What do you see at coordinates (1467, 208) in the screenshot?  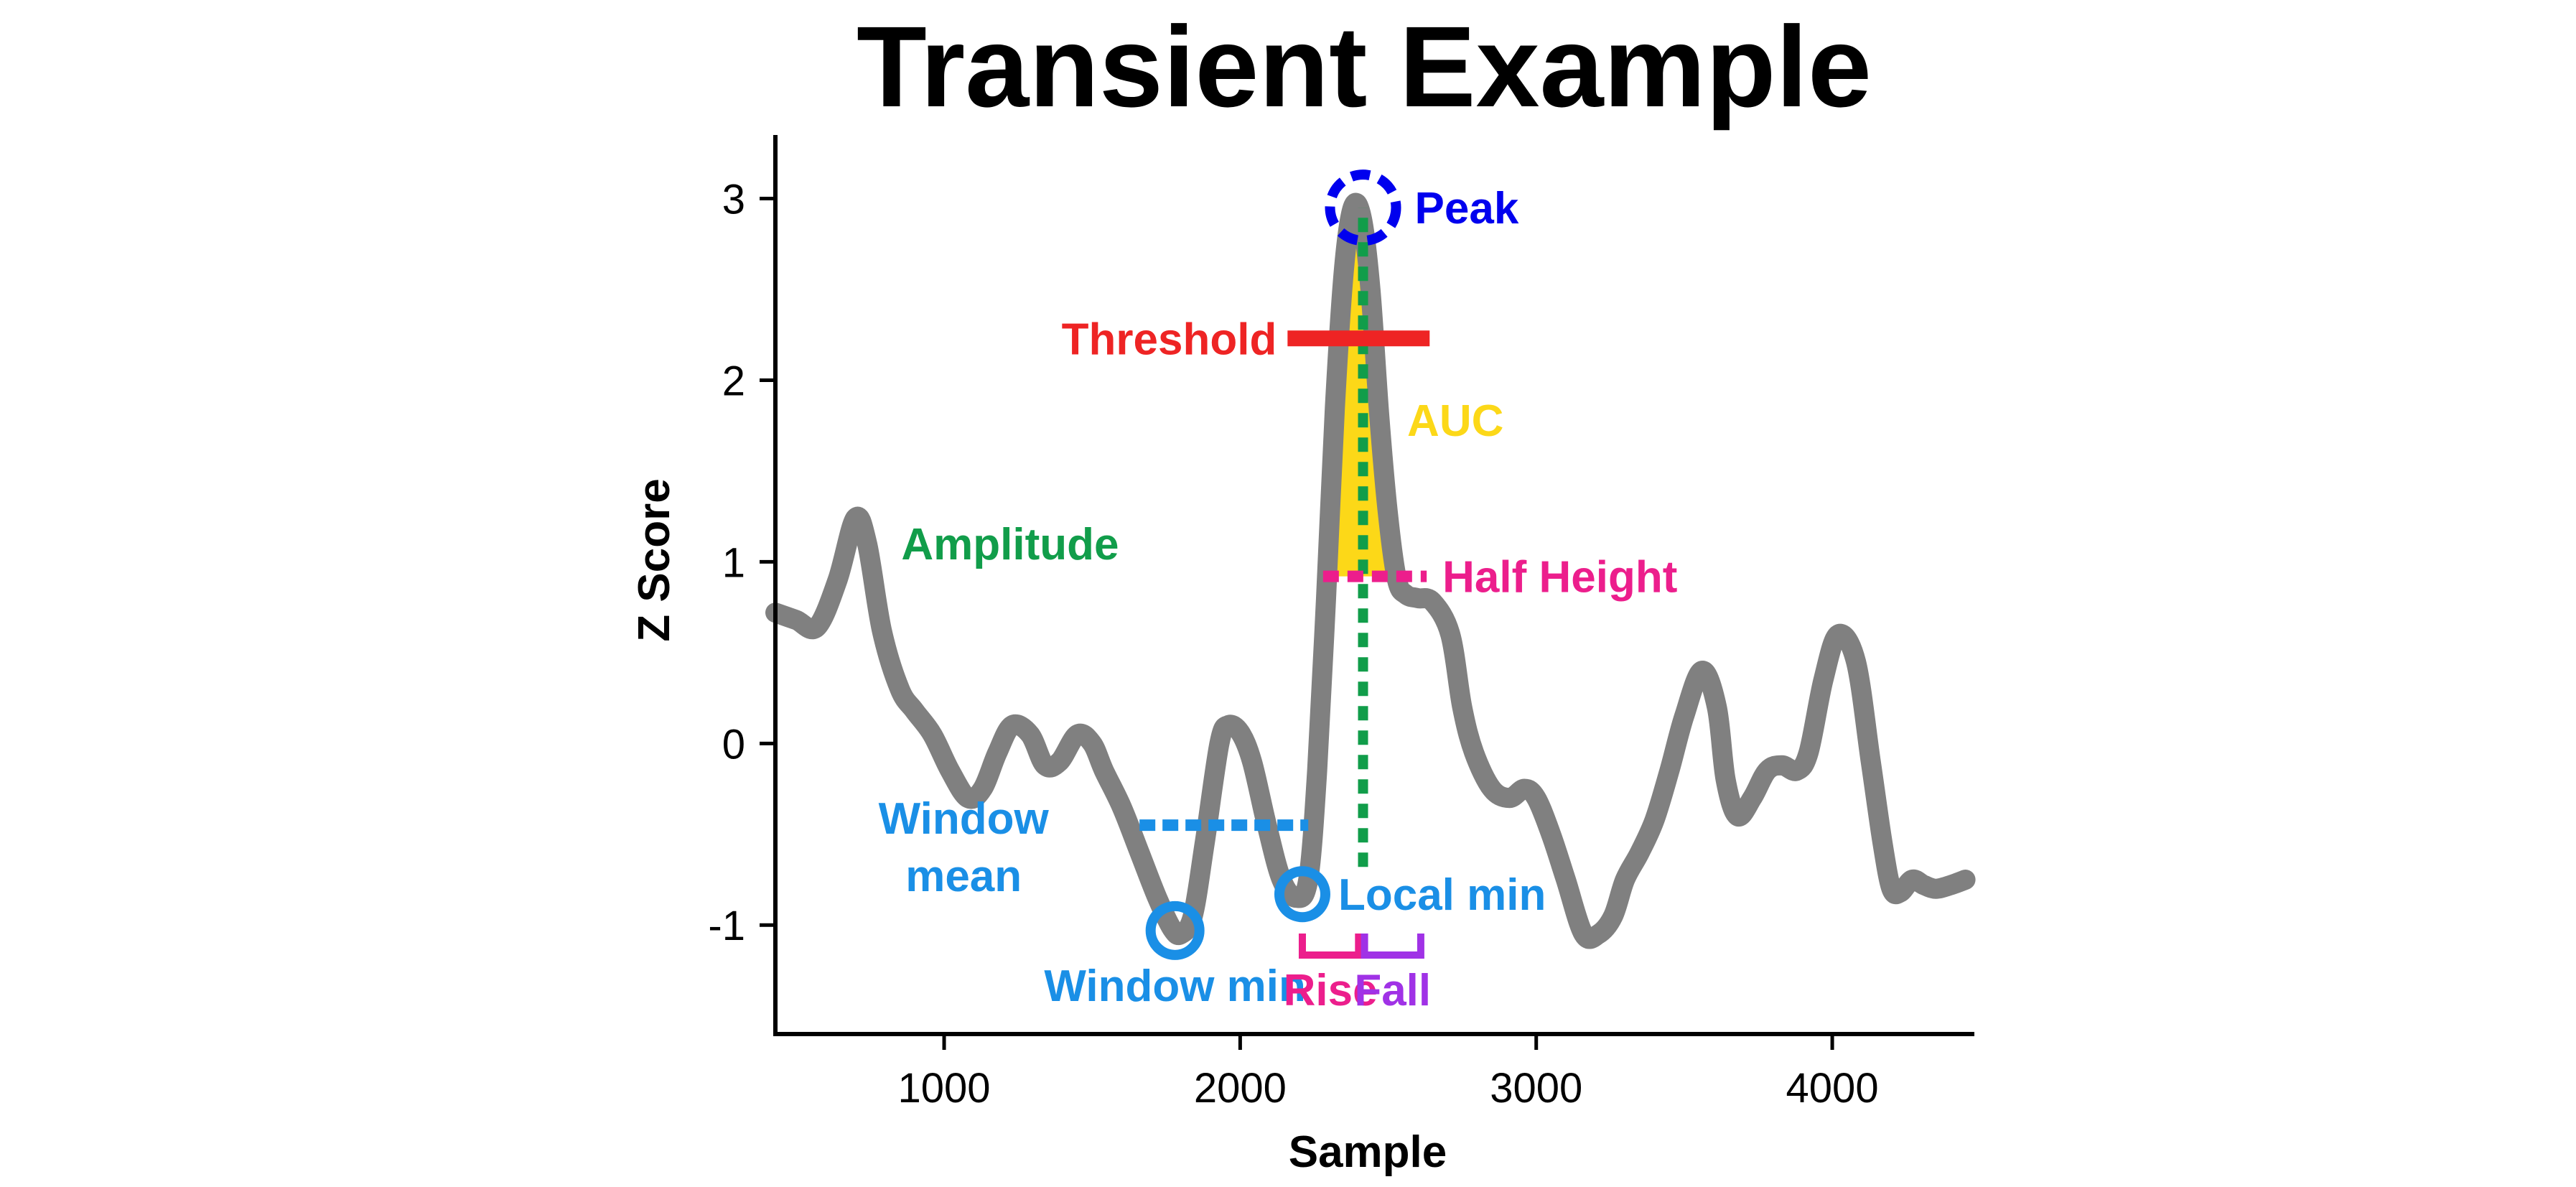 I see `peak-label: Peak` at bounding box center [1467, 208].